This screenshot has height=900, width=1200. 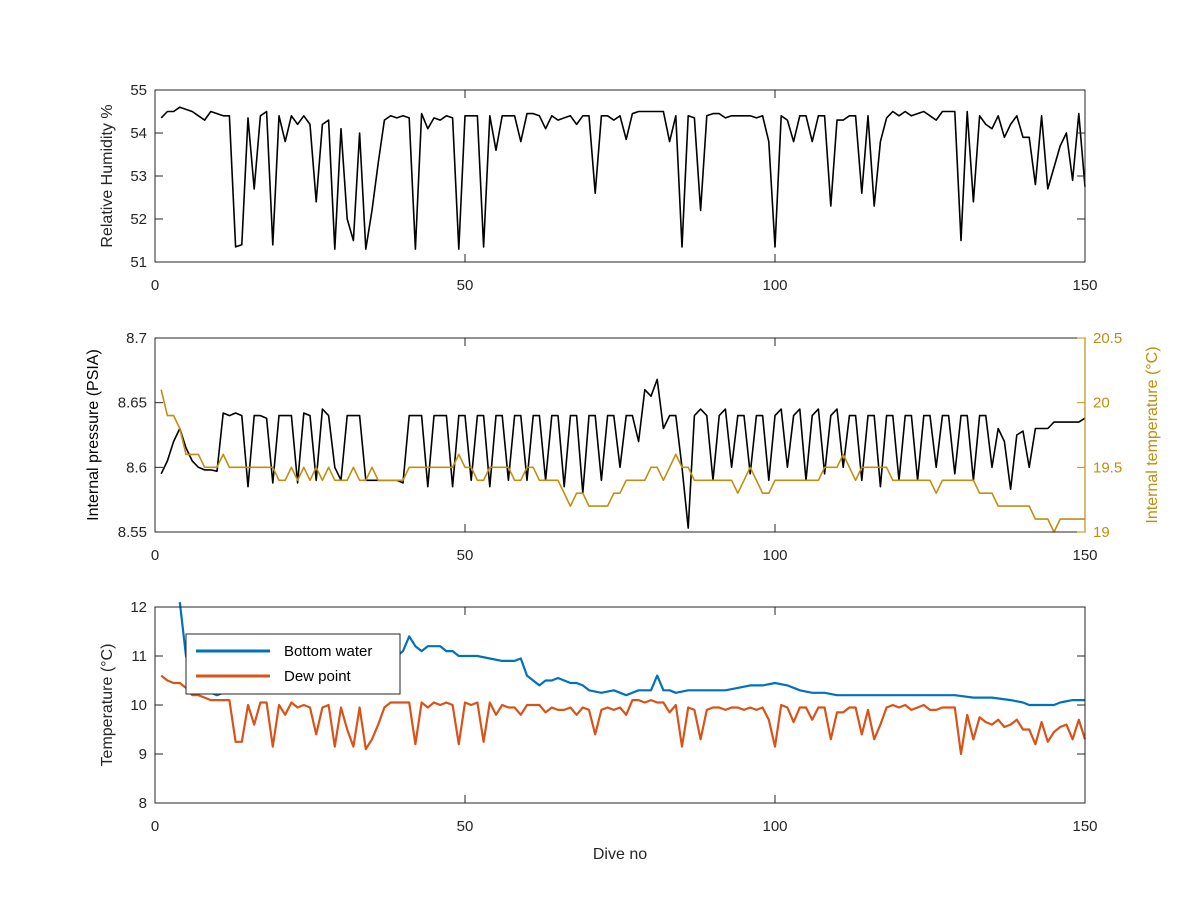 I want to click on y-tick-label: 52, so click(x=138, y=219).